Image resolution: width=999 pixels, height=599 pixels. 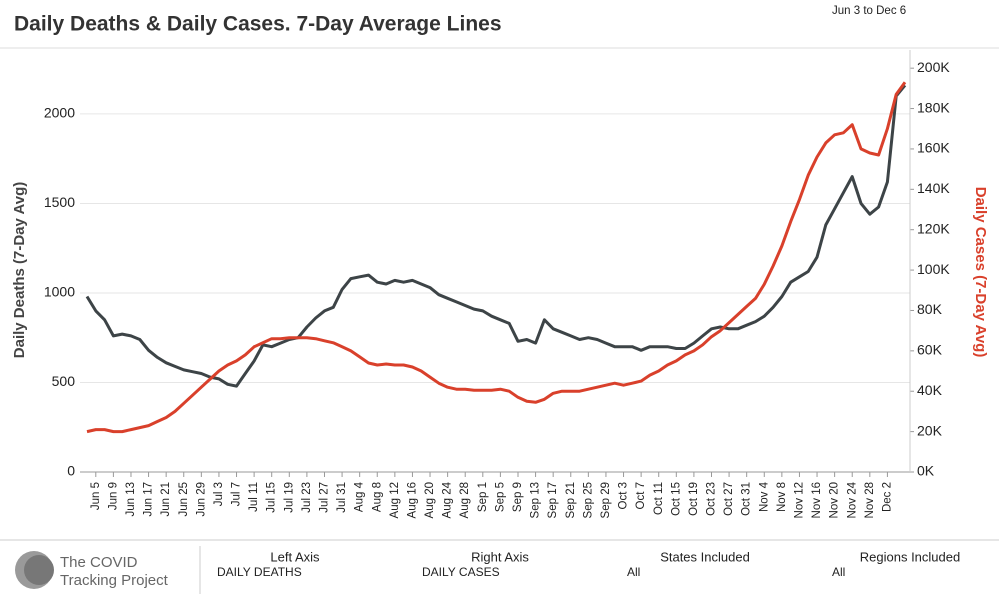 I want to click on x-tick-label: Jul 31, so click(x=342, y=497).